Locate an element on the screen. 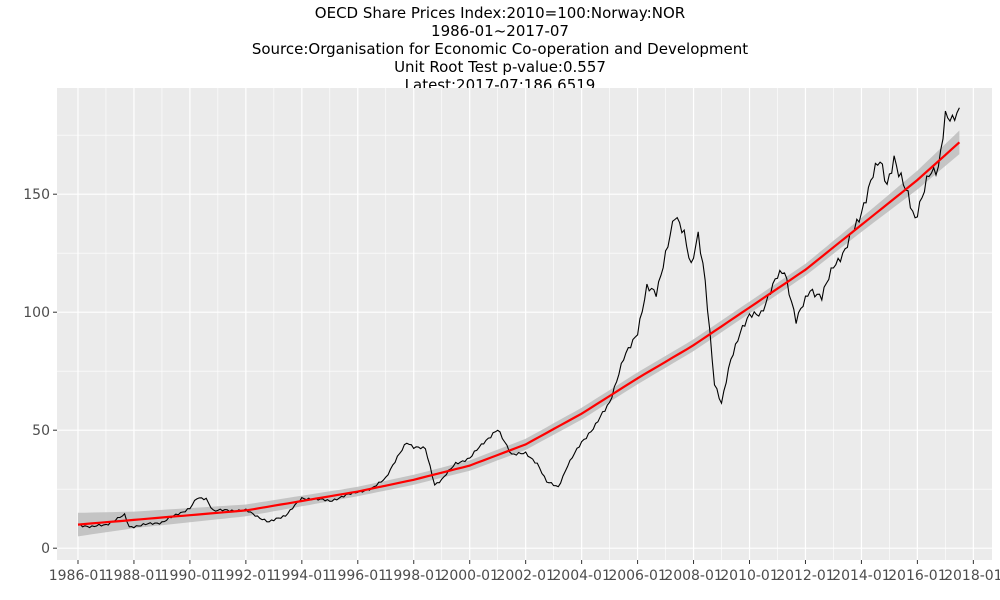  x-tick-label: 1986-01 is located at coordinates (78, 576).